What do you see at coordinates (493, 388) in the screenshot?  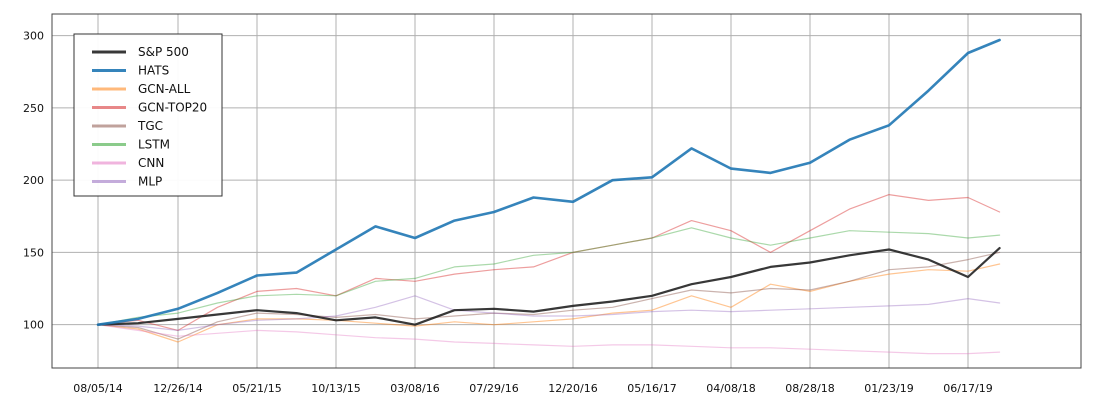 I see `x-tick-label: 07/29/16` at bounding box center [493, 388].